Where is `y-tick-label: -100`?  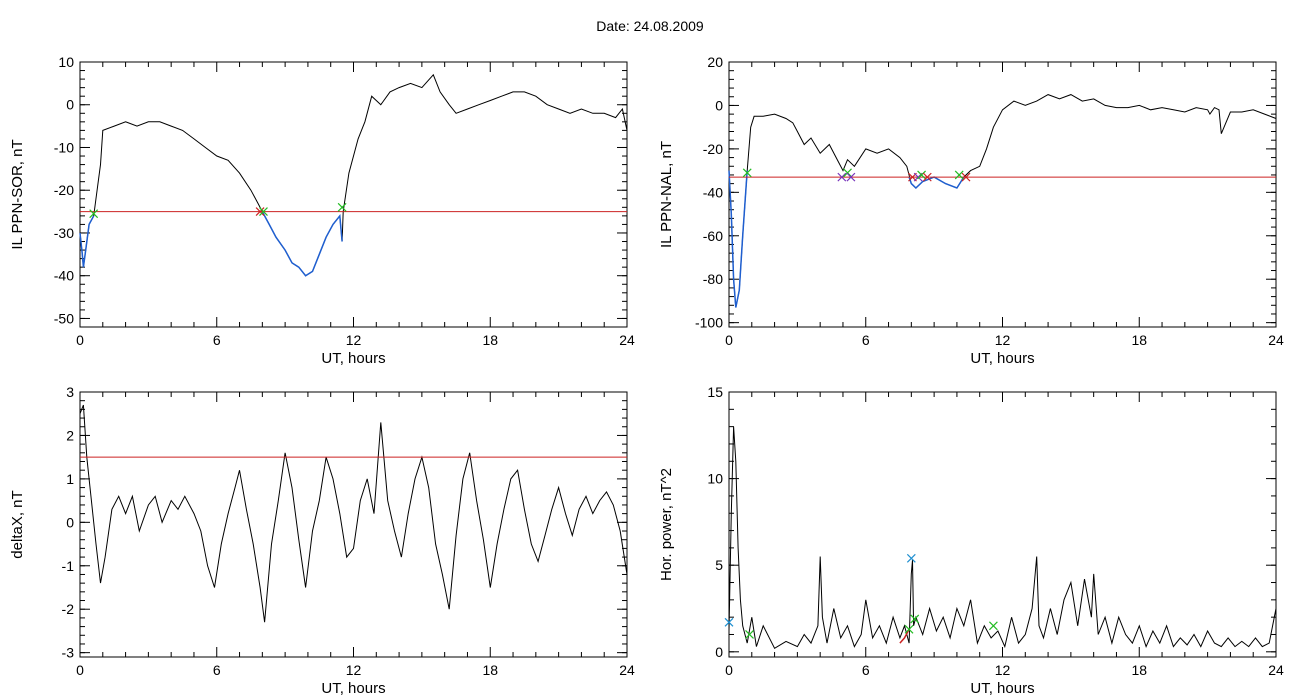 y-tick-label: -100 is located at coordinates (709, 323).